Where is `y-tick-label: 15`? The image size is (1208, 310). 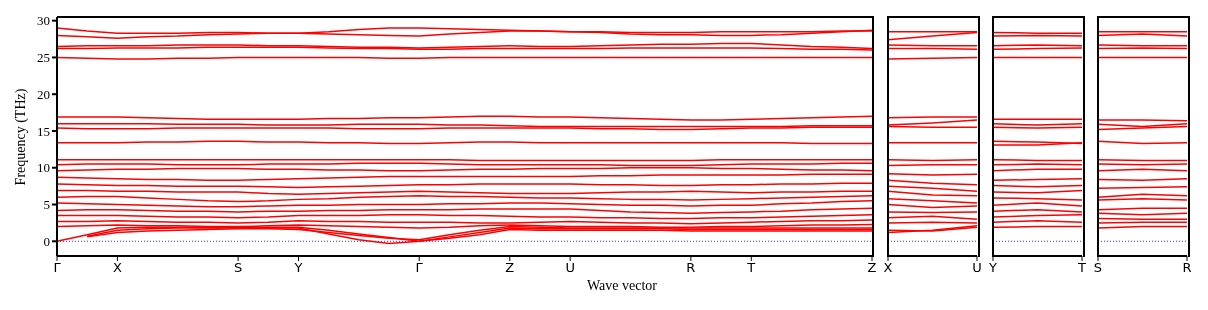 y-tick-label: 15 is located at coordinates (43, 131).